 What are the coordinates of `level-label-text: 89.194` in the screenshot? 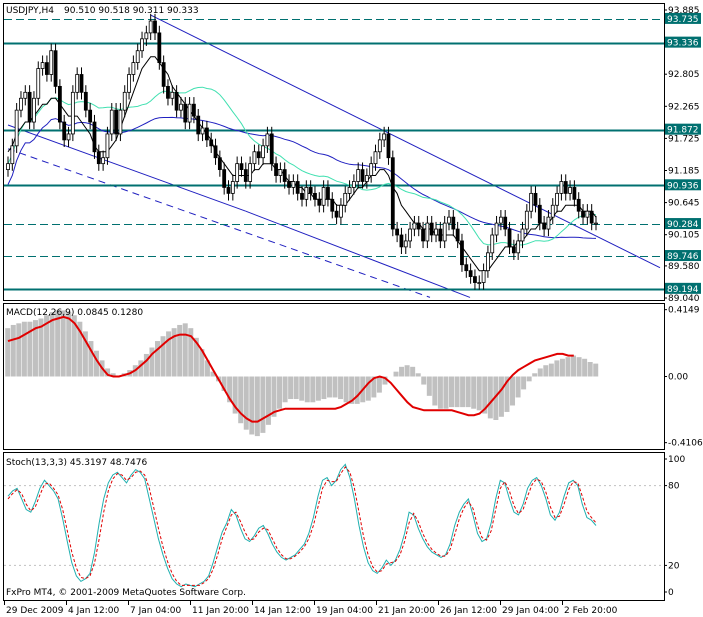 It's located at (683, 290).